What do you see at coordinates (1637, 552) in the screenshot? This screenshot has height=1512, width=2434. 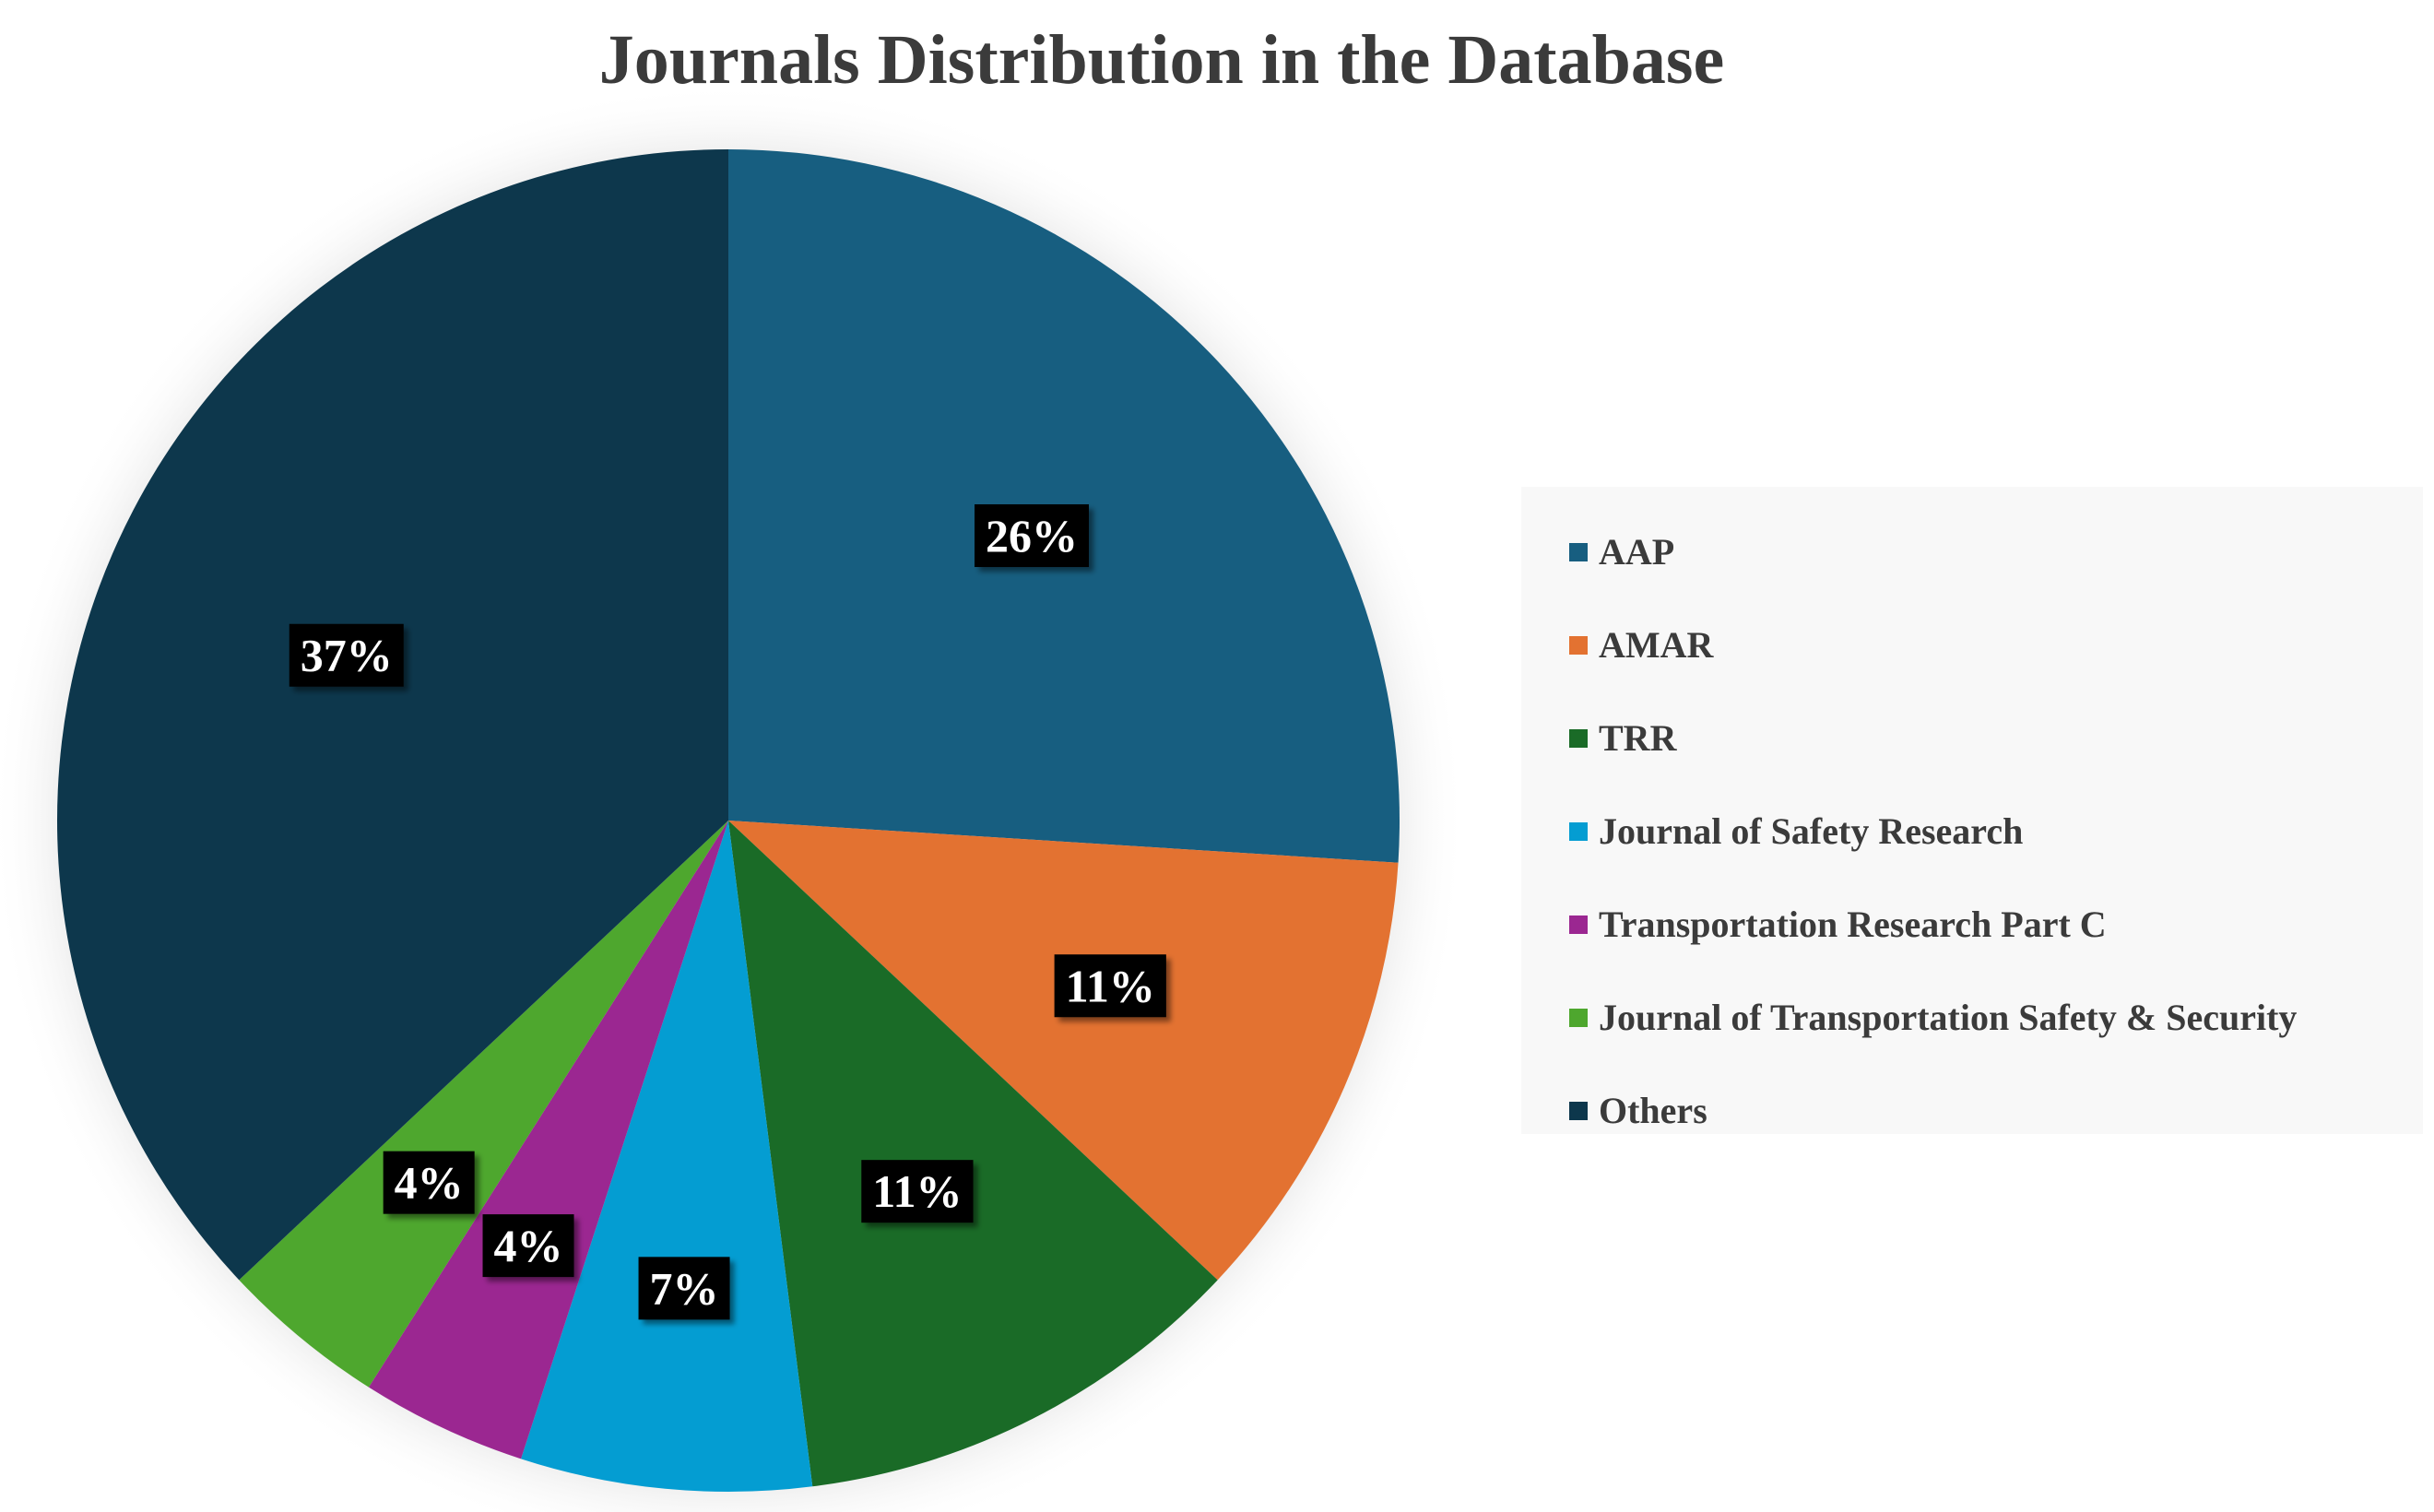 I see `legend-label: AAP` at bounding box center [1637, 552].